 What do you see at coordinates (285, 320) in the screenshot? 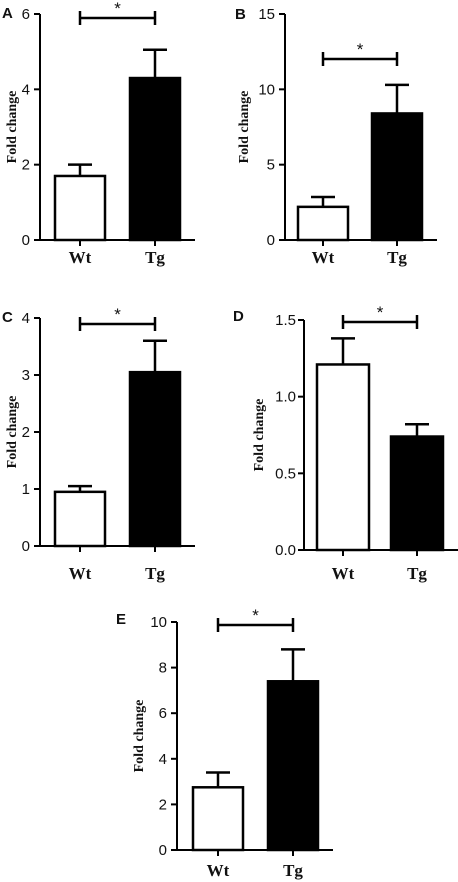
I see `y-tick-label: 1.5` at bounding box center [285, 320].